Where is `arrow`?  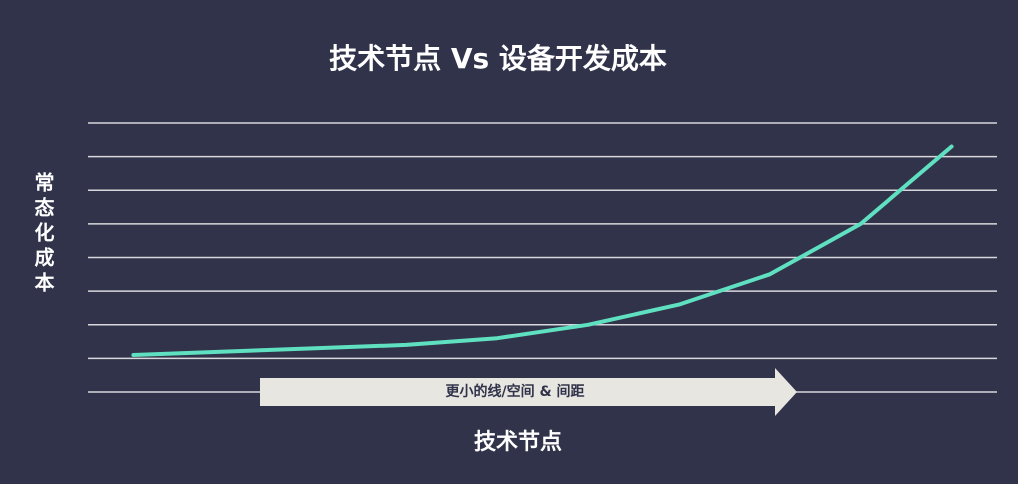 arrow is located at coordinates (528, 392).